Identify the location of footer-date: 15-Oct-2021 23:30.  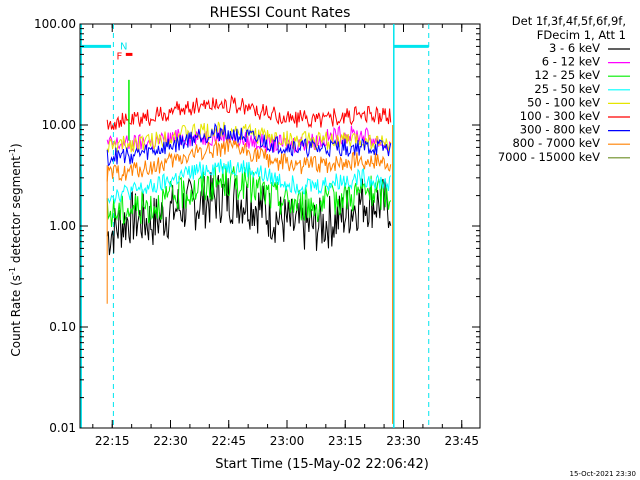
(603, 474).